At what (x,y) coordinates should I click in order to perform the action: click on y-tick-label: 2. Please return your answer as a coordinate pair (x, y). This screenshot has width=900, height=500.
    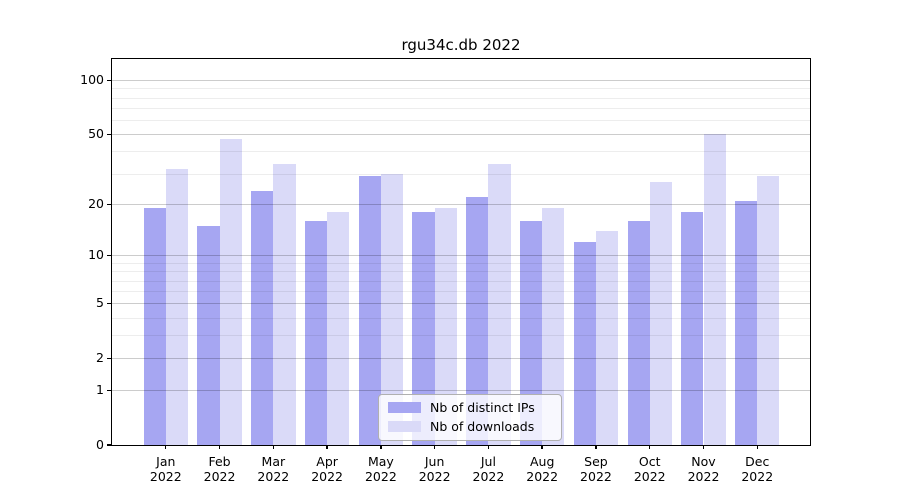
    Looking at the image, I should click on (100, 357).